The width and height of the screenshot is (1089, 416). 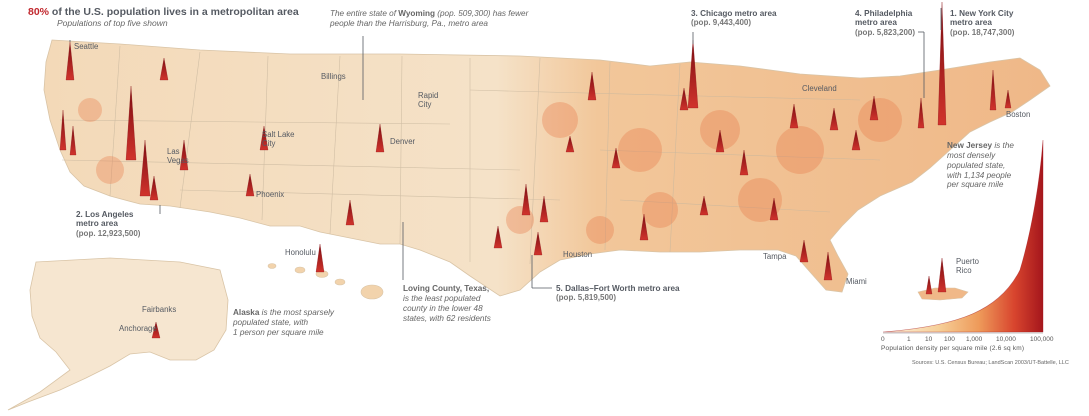 I want to click on city-cleveland: Cleveland, so click(x=819, y=88).